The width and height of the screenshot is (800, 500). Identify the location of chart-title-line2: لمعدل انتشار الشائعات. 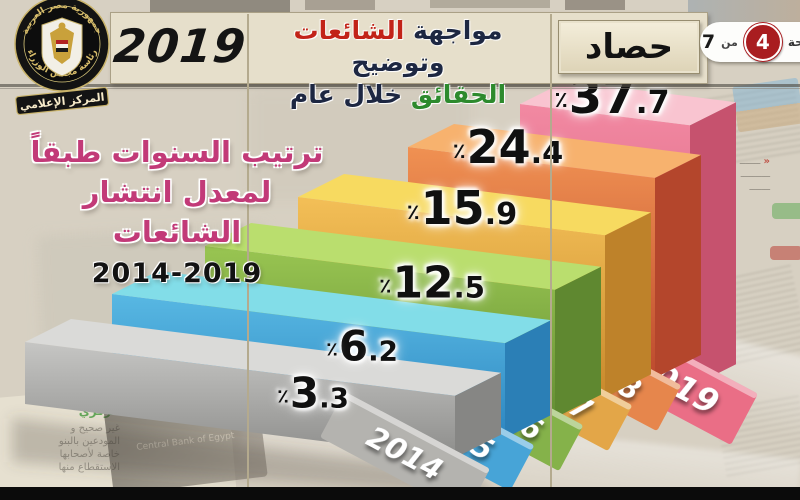
(177, 212).